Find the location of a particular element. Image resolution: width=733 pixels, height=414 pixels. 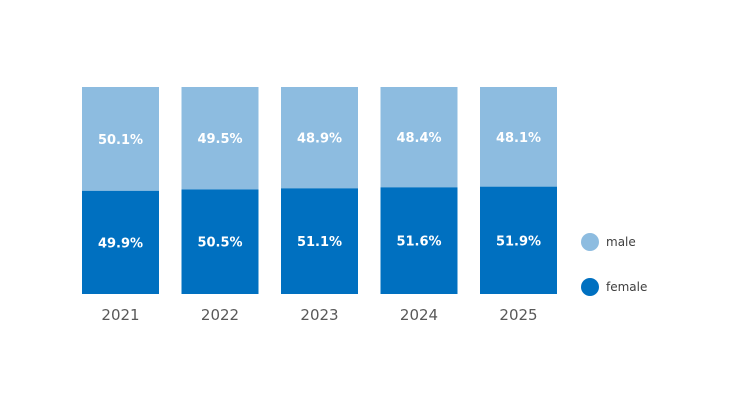

bar-female-2025 is located at coordinates (518, 240).